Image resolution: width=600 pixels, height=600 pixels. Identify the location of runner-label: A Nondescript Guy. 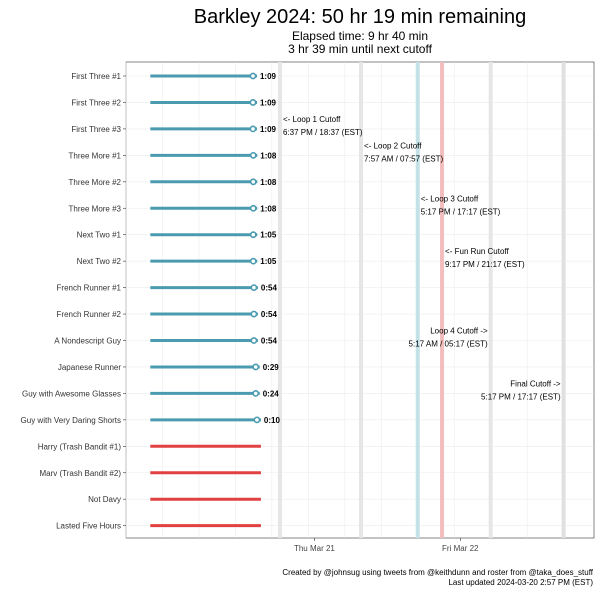
(87, 341).